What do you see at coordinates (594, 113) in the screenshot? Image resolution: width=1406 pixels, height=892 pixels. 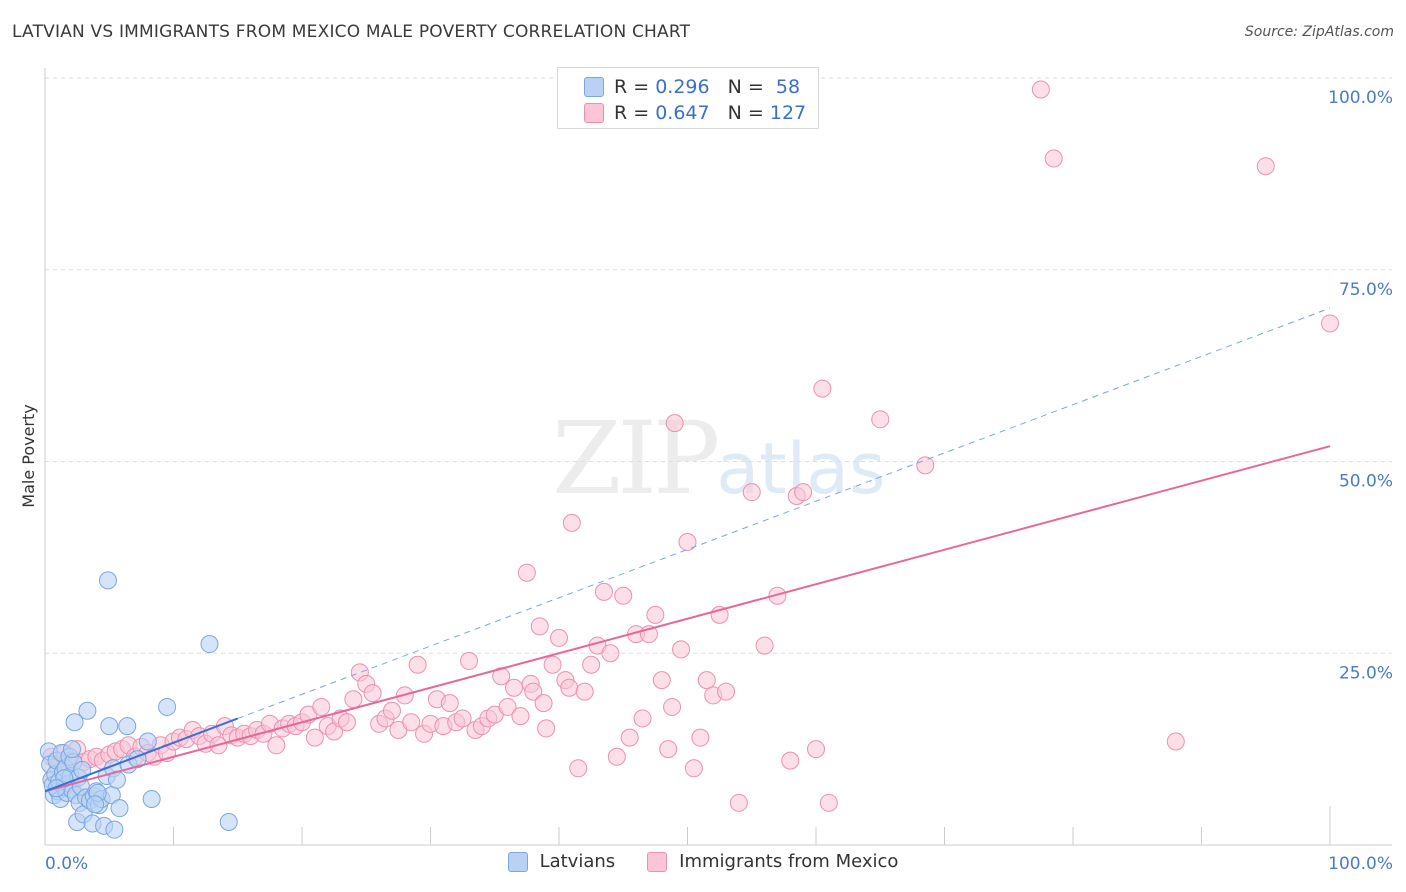 I see `mexico-swatch` at bounding box center [594, 113].